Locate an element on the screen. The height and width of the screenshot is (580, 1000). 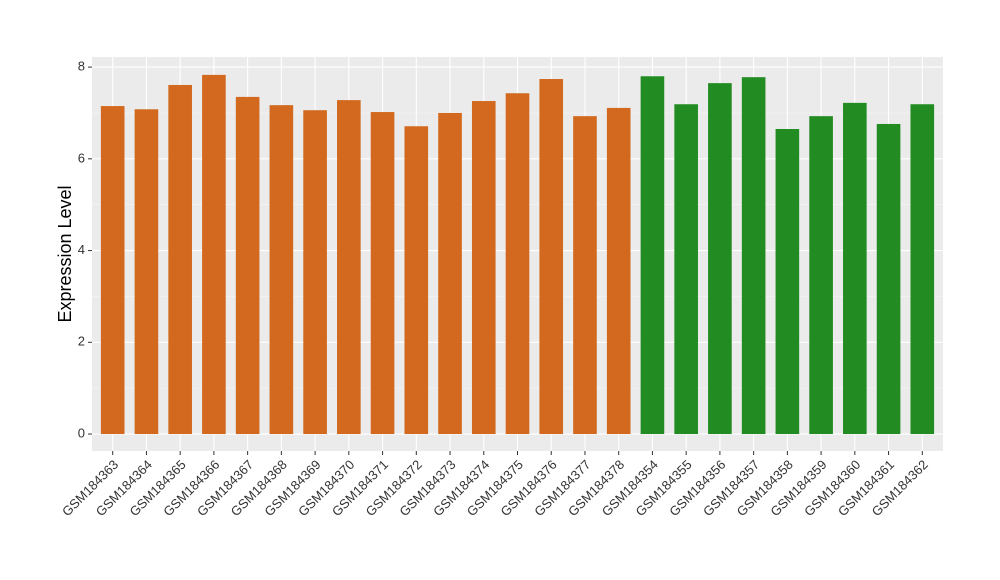
y-tick-label: 2 is located at coordinates (81, 341).